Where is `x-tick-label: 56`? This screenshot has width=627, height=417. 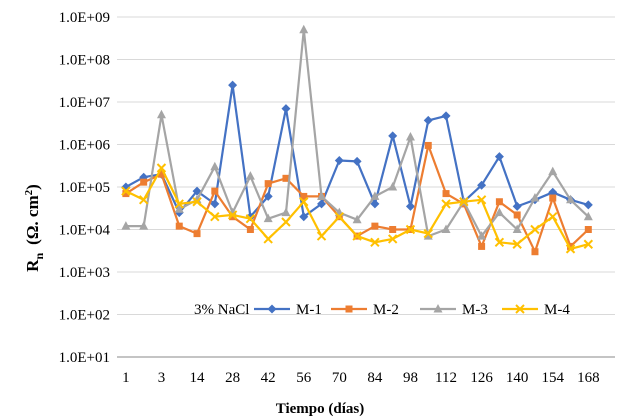
x-tick-label: 56 is located at coordinates (304, 378).